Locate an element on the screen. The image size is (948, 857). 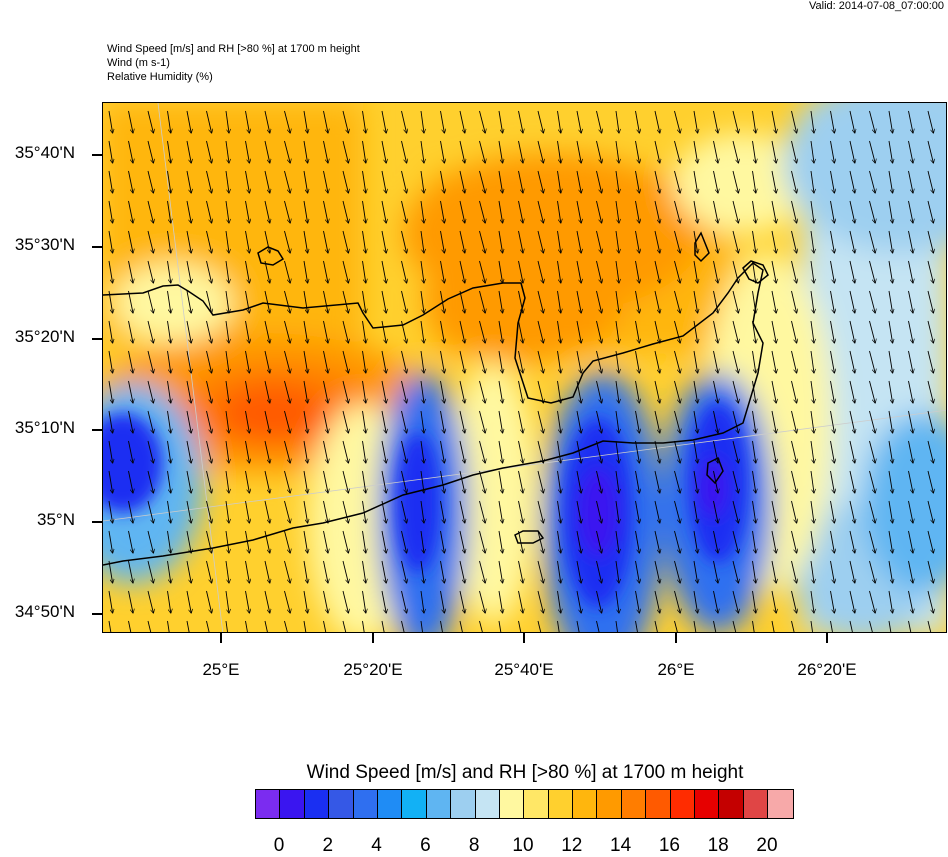
lat-tick is located at coordinates (97, 155).